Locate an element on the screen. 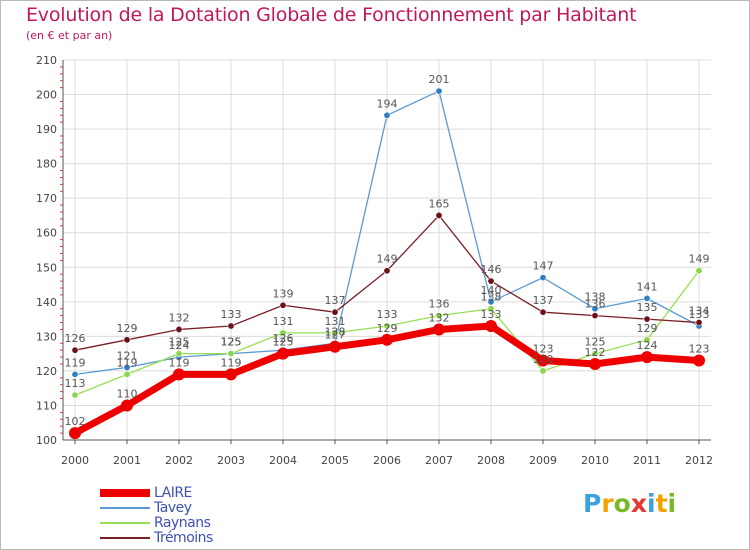 The height and width of the screenshot is (550, 750). data-label: 146 is located at coordinates (491, 269).